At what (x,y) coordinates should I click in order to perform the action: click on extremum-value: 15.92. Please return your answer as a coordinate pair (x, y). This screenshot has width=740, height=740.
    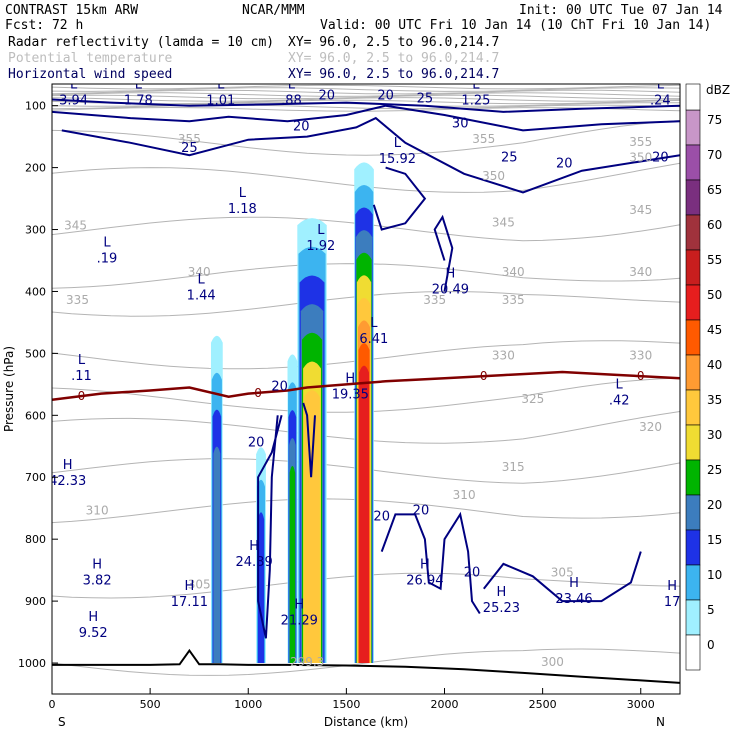
    Looking at the image, I should click on (397, 159).